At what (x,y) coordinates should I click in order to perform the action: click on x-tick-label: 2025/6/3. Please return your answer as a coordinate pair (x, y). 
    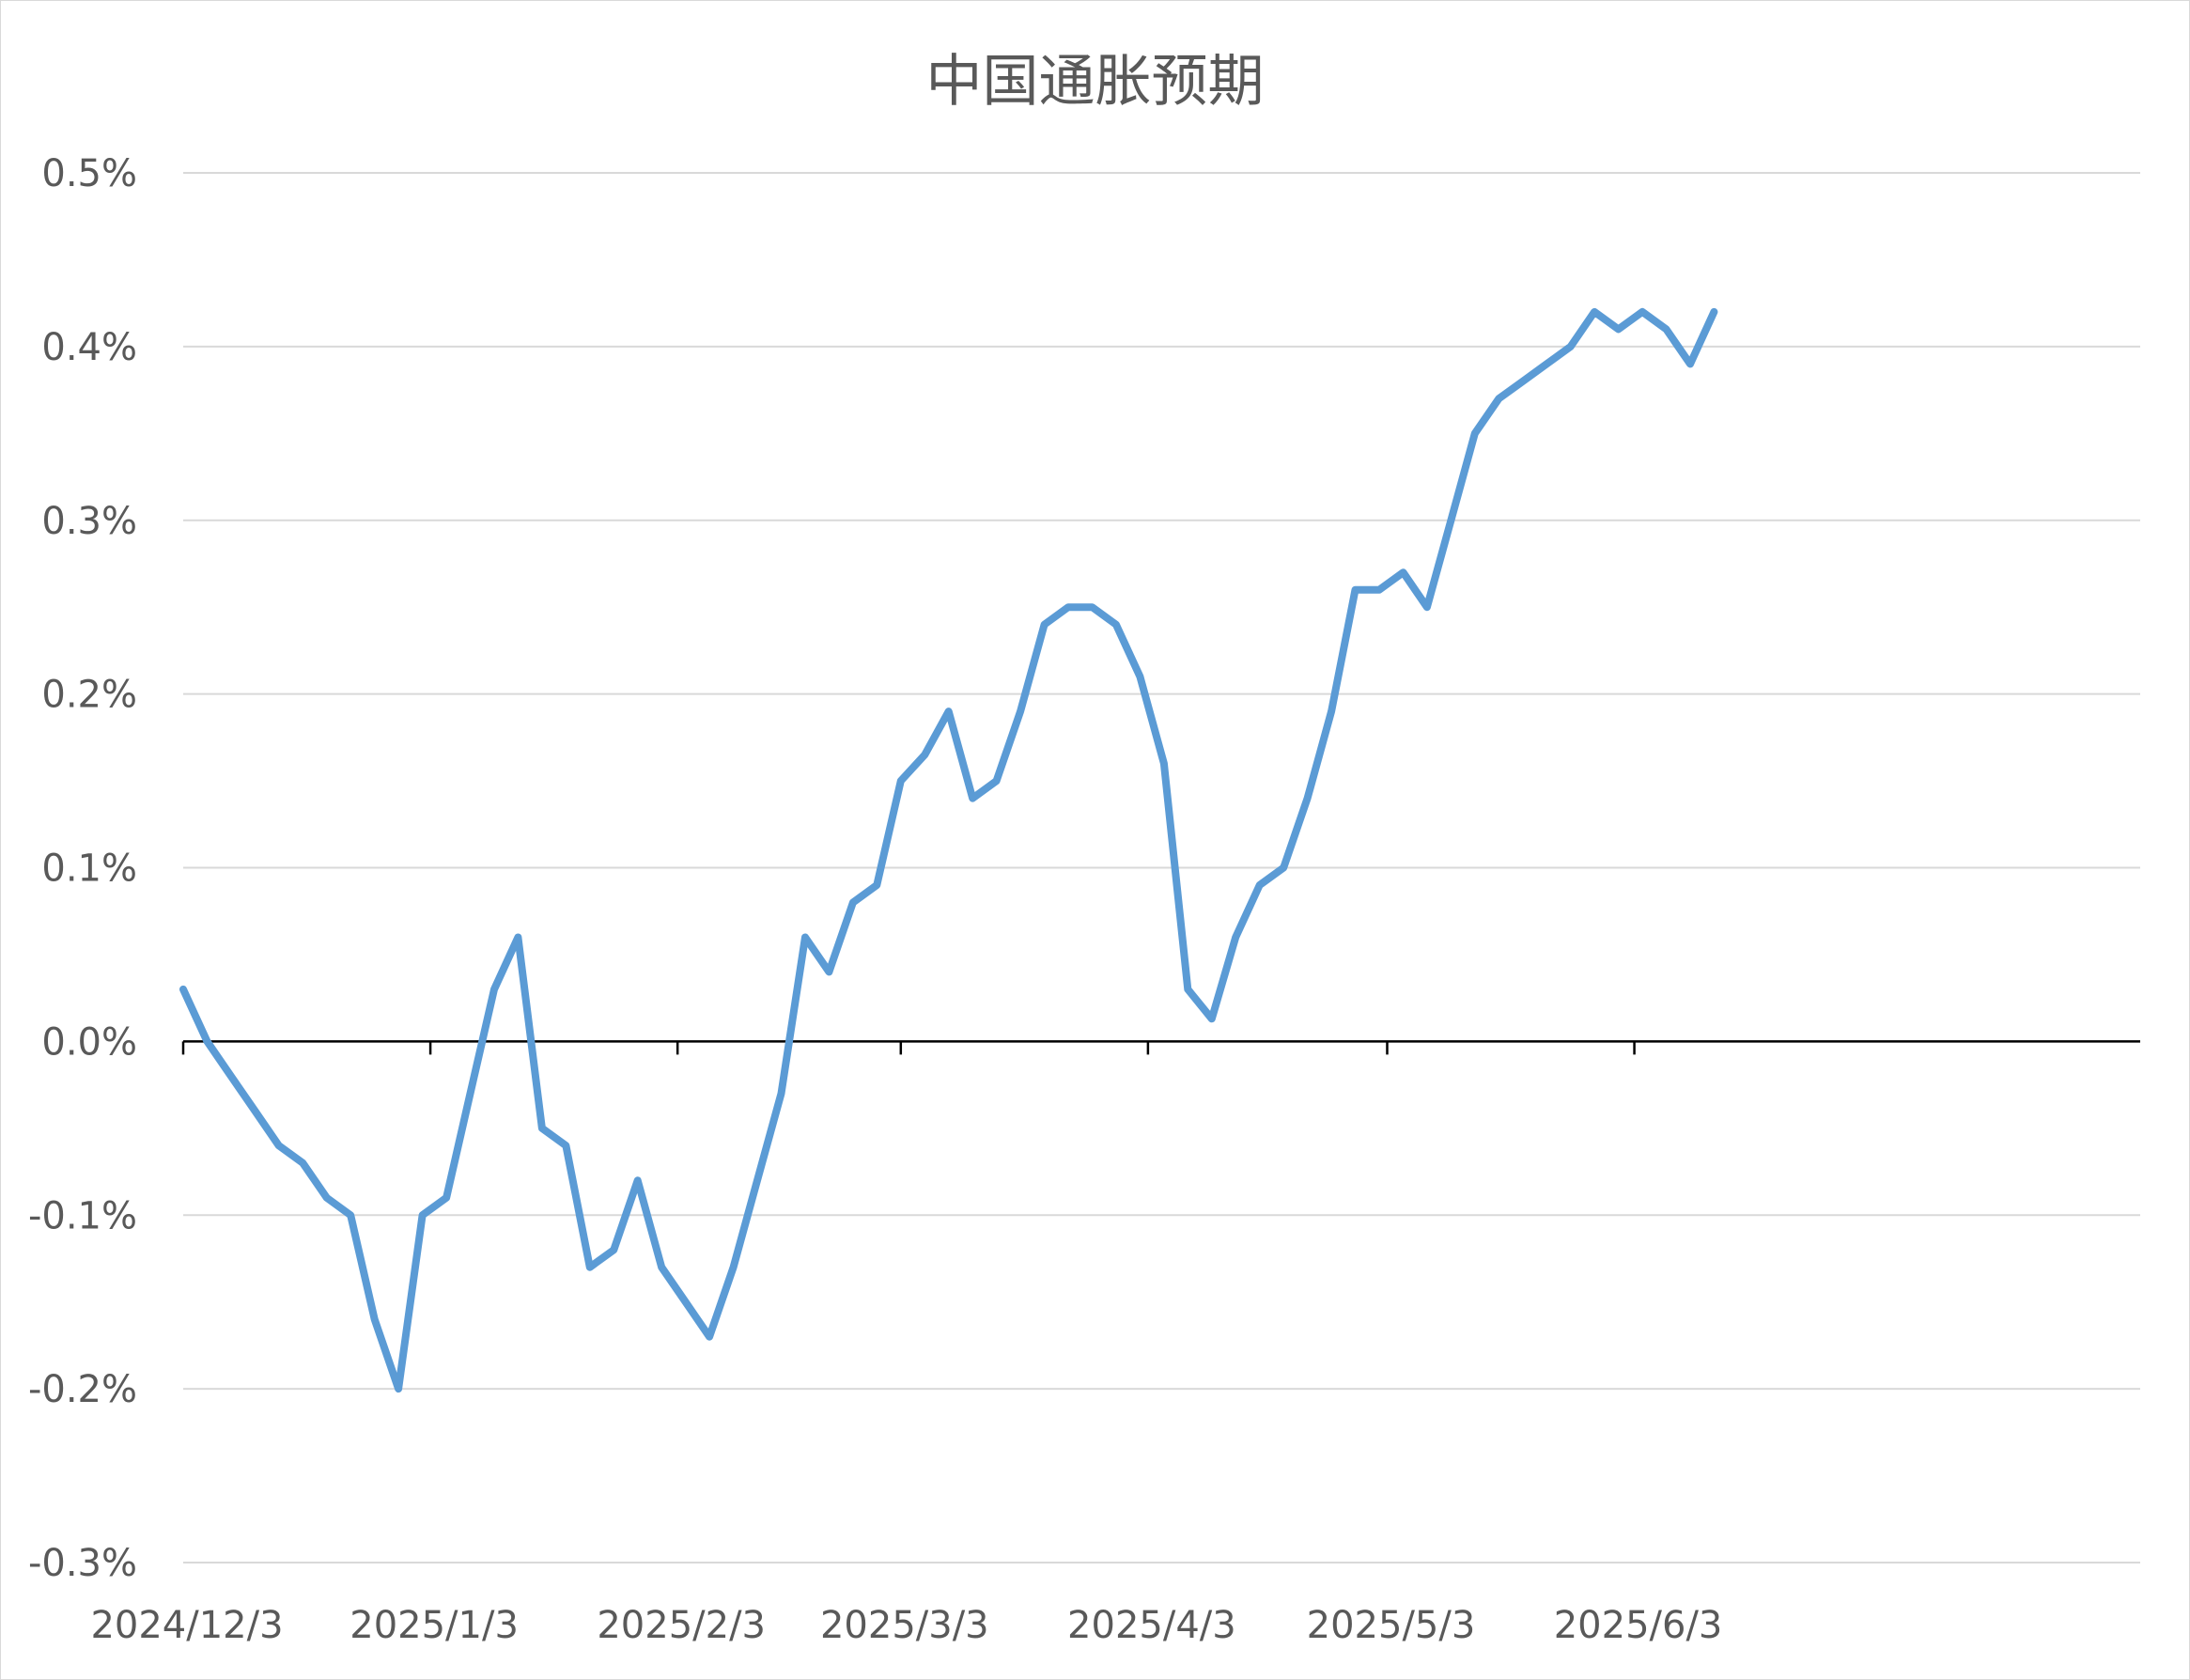
    Looking at the image, I should click on (1638, 1625).